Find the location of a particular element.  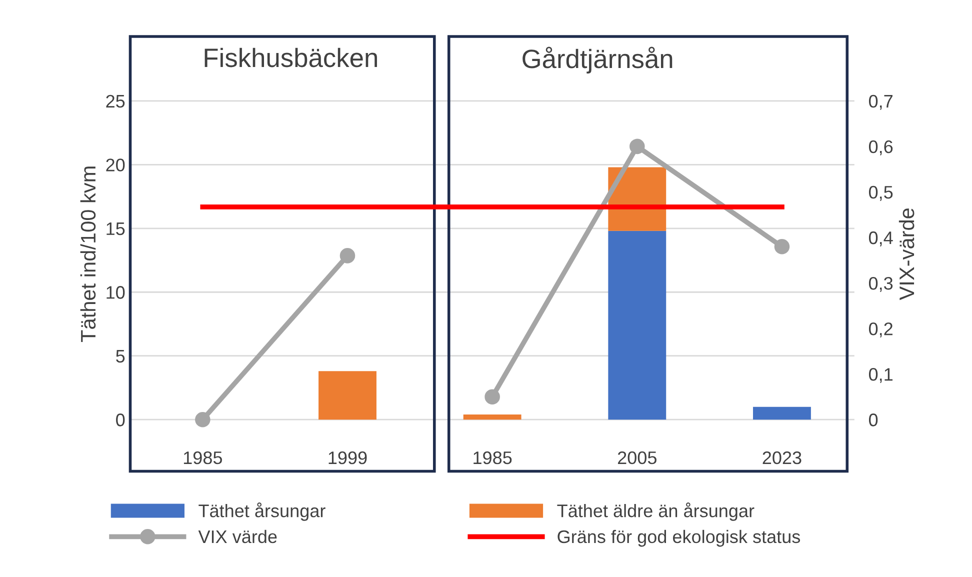

x-tick-label: 2005 is located at coordinates (637, 457).